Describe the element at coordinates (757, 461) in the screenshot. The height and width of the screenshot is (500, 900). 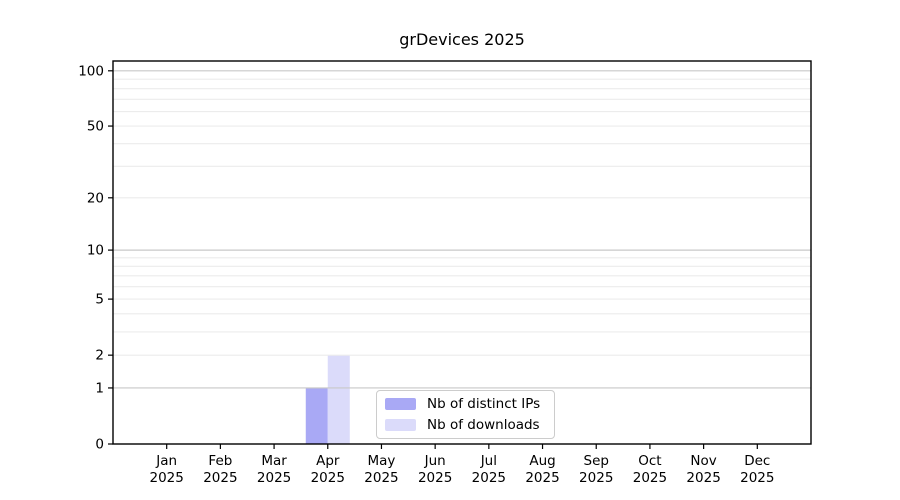
I see `x-tick-label-month: Dec` at that location.